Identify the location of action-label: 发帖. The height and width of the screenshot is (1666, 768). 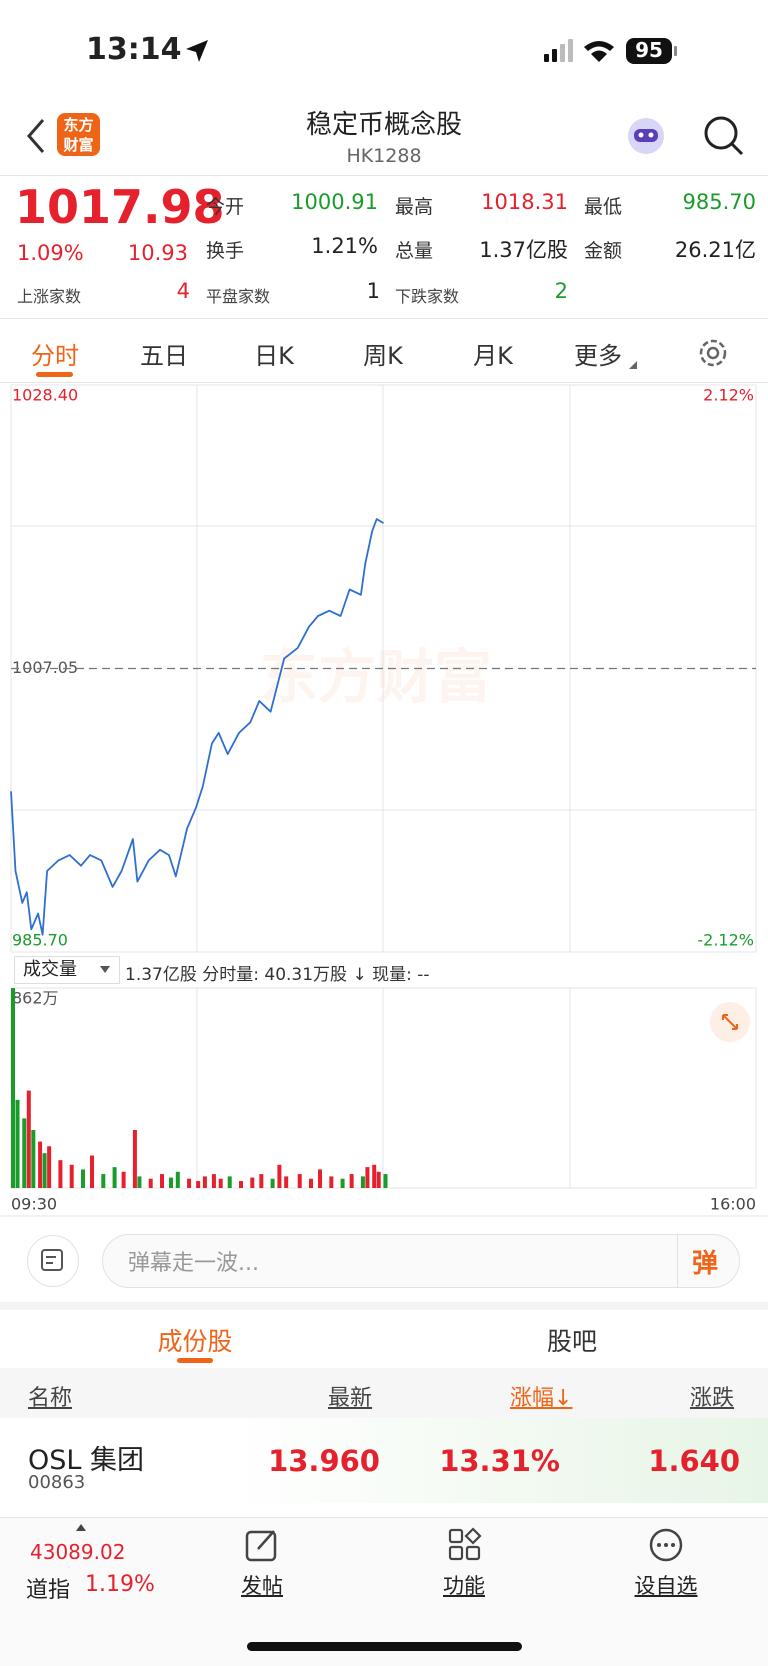
(262, 1586).